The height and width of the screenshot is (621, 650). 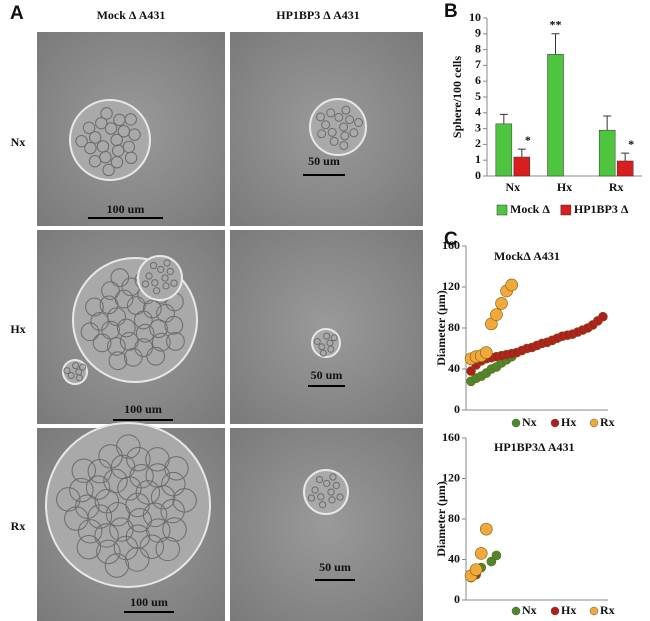 I want to click on legend-label: Hx, so click(x=568, y=422).